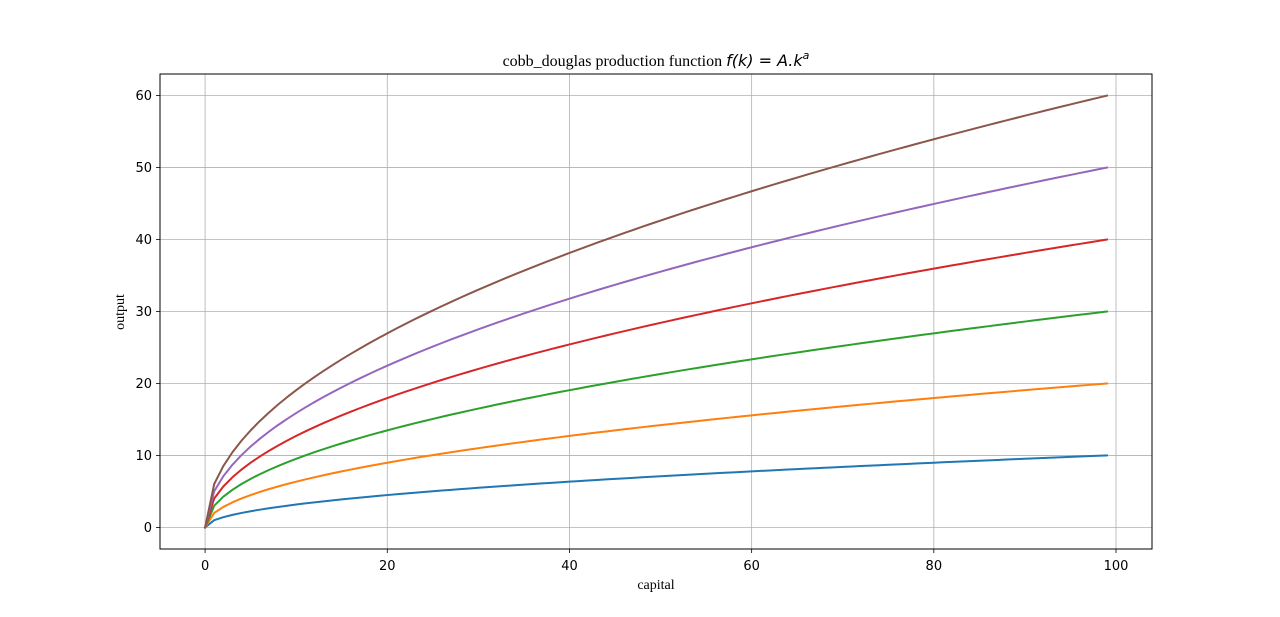 Image resolution: width=1280 pixels, height=617 pixels. Describe the element at coordinates (806, 55) in the screenshot. I see `chart-title-exponent: a` at that location.